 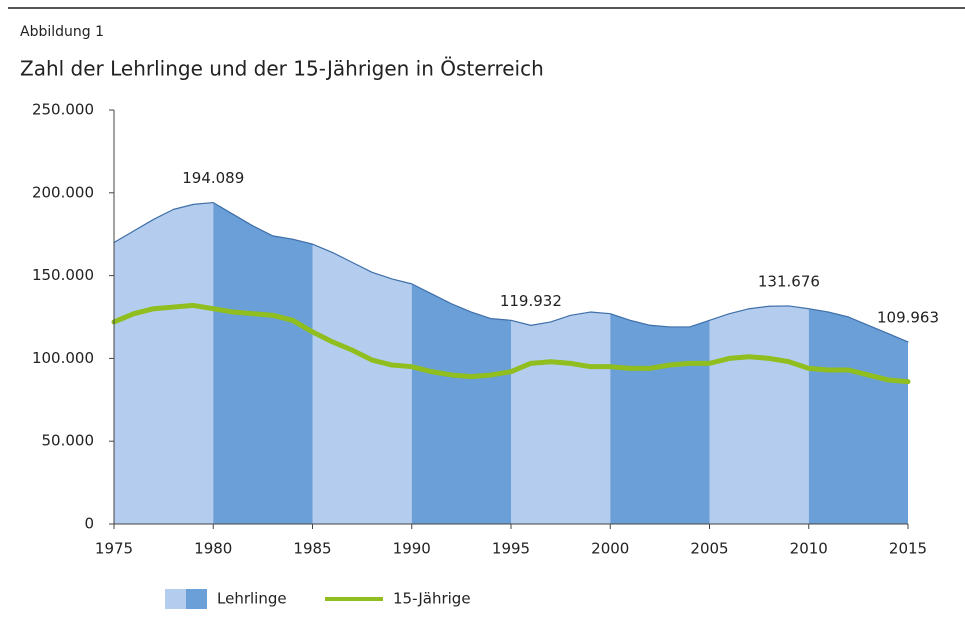 I want to click on data-label: 131.676, so click(x=789, y=281).